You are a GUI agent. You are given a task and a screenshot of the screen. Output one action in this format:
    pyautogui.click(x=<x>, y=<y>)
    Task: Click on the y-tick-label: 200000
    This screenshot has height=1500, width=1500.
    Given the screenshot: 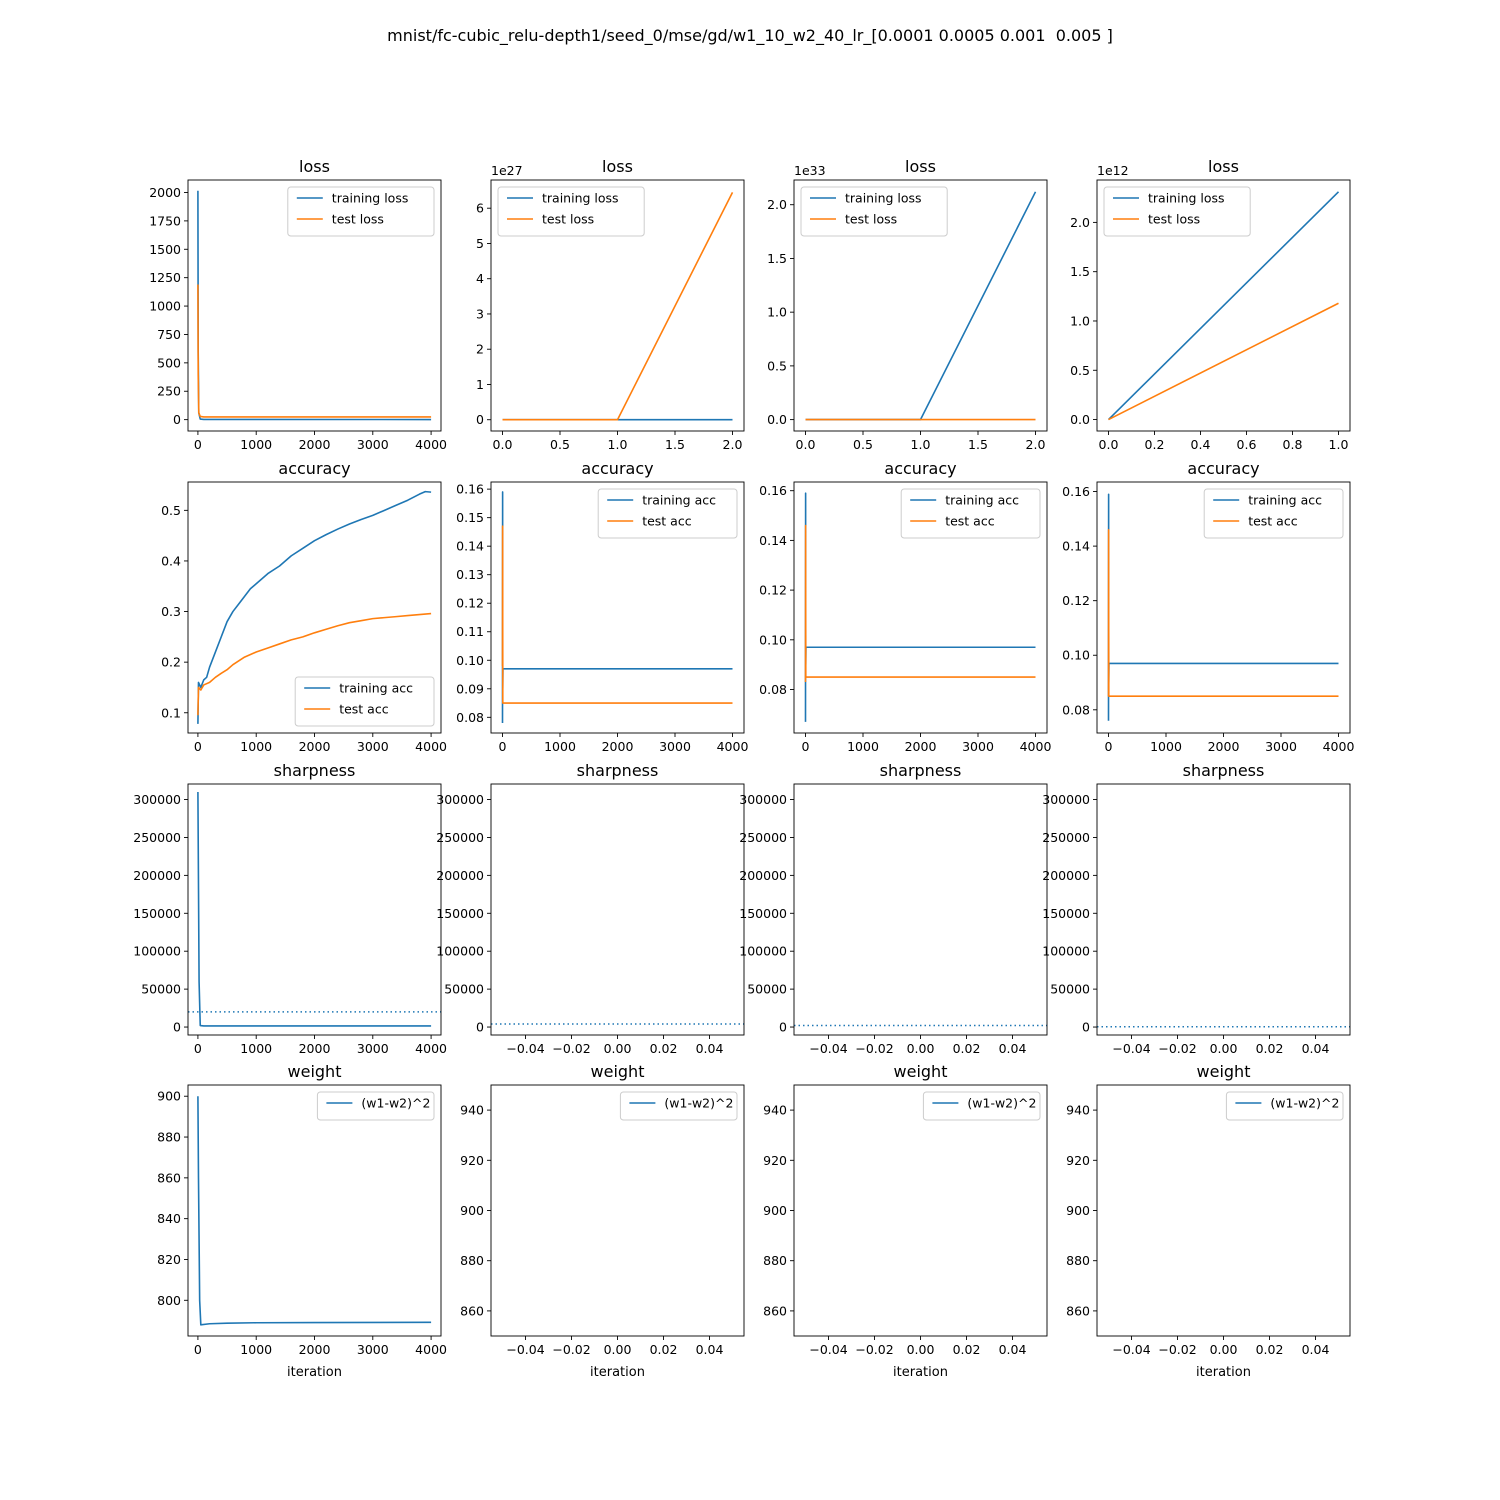 What is the action you would take?
    pyautogui.click(x=1066, y=875)
    